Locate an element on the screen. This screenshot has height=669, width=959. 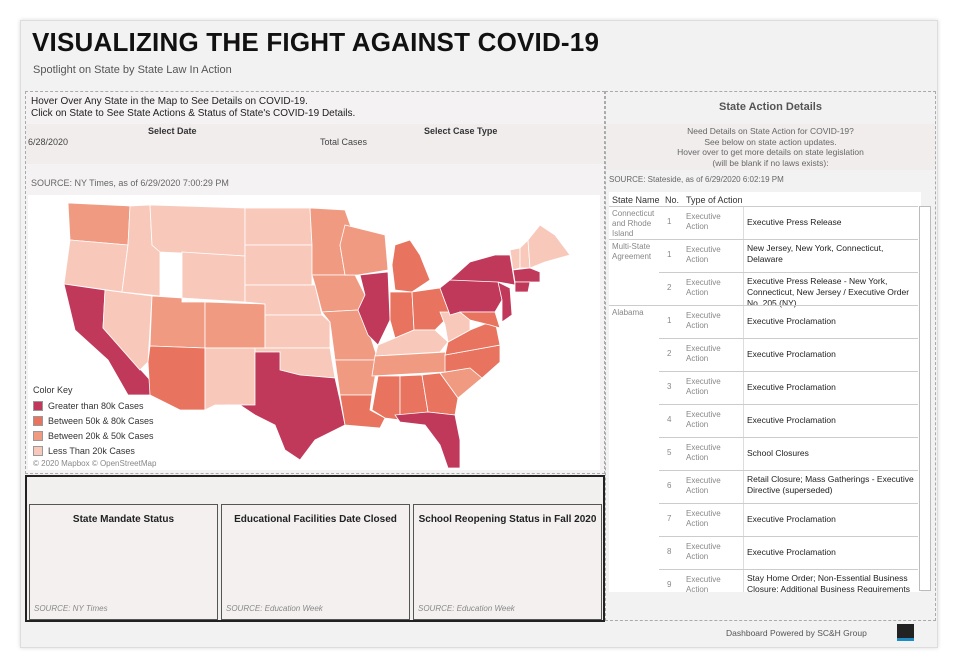
table-row: 4 Executive Action Executive Proclamation is located at coordinates (763, 420).